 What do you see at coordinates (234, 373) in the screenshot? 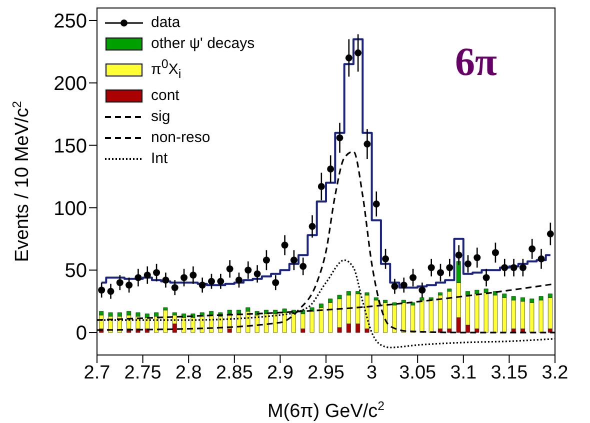
I see `x-tick-label: 2.85` at bounding box center [234, 373].